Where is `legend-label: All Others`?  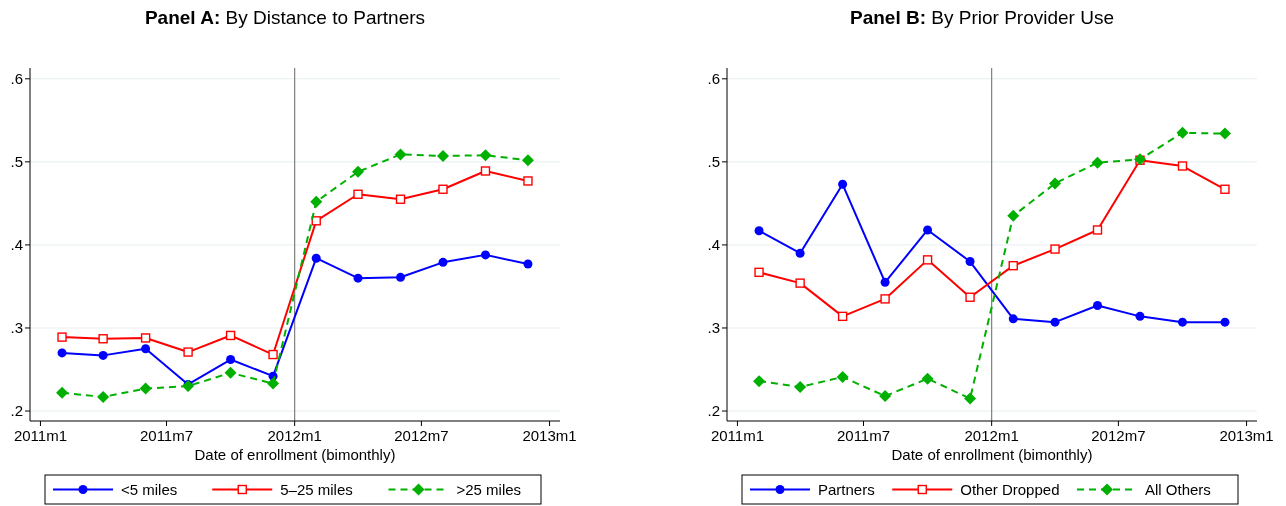
legend-label: All Others is located at coordinates (1178, 489).